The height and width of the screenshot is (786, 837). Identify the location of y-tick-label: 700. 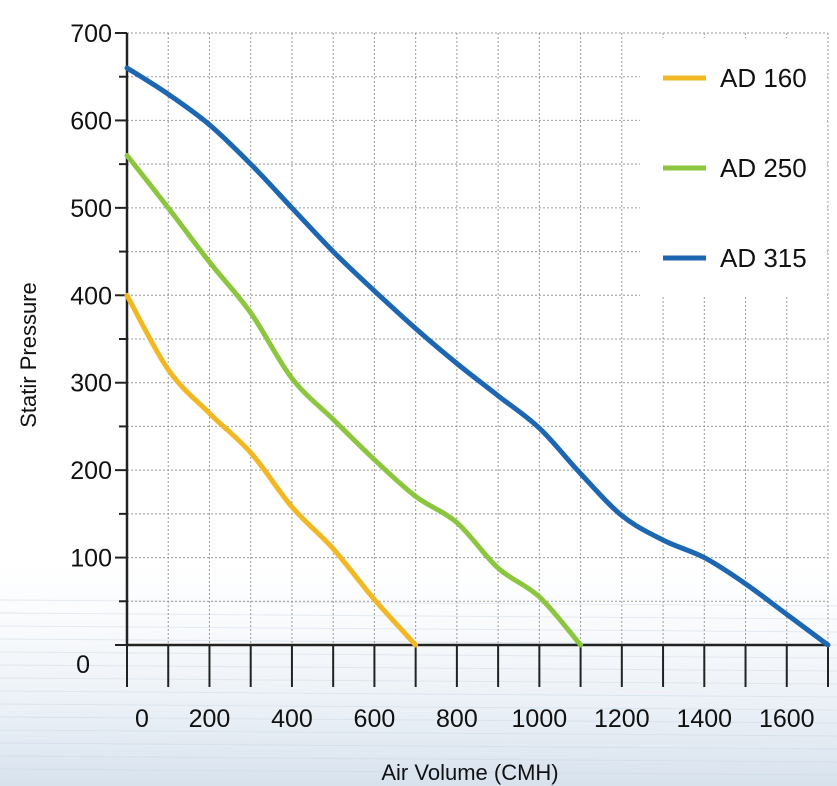
(91, 34).